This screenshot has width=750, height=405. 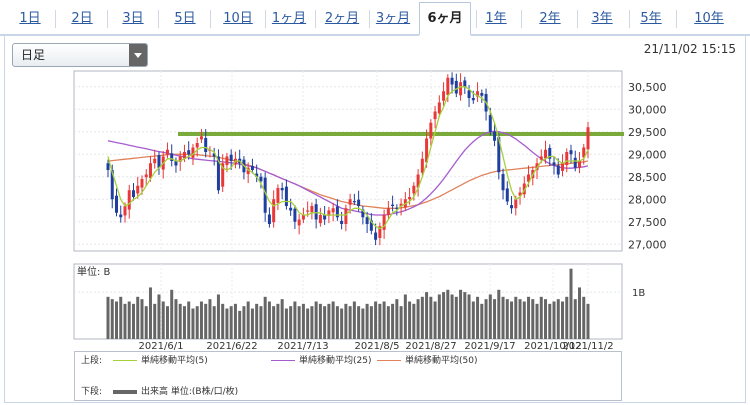 What do you see at coordinates (238, 18) in the screenshot?
I see `tab-4: 10日` at bounding box center [238, 18].